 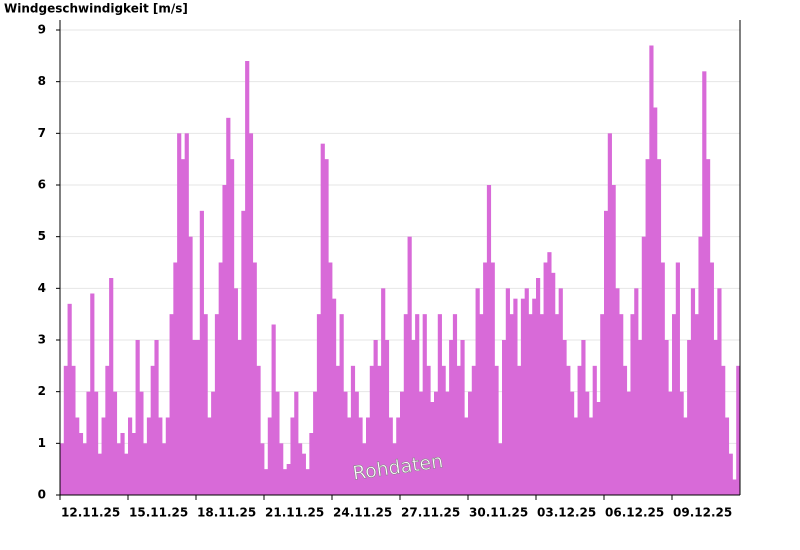 What do you see at coordinates (42, 236) in the screenshot?
I see `y-tick-label: 5` at bounding box center [42, 236].